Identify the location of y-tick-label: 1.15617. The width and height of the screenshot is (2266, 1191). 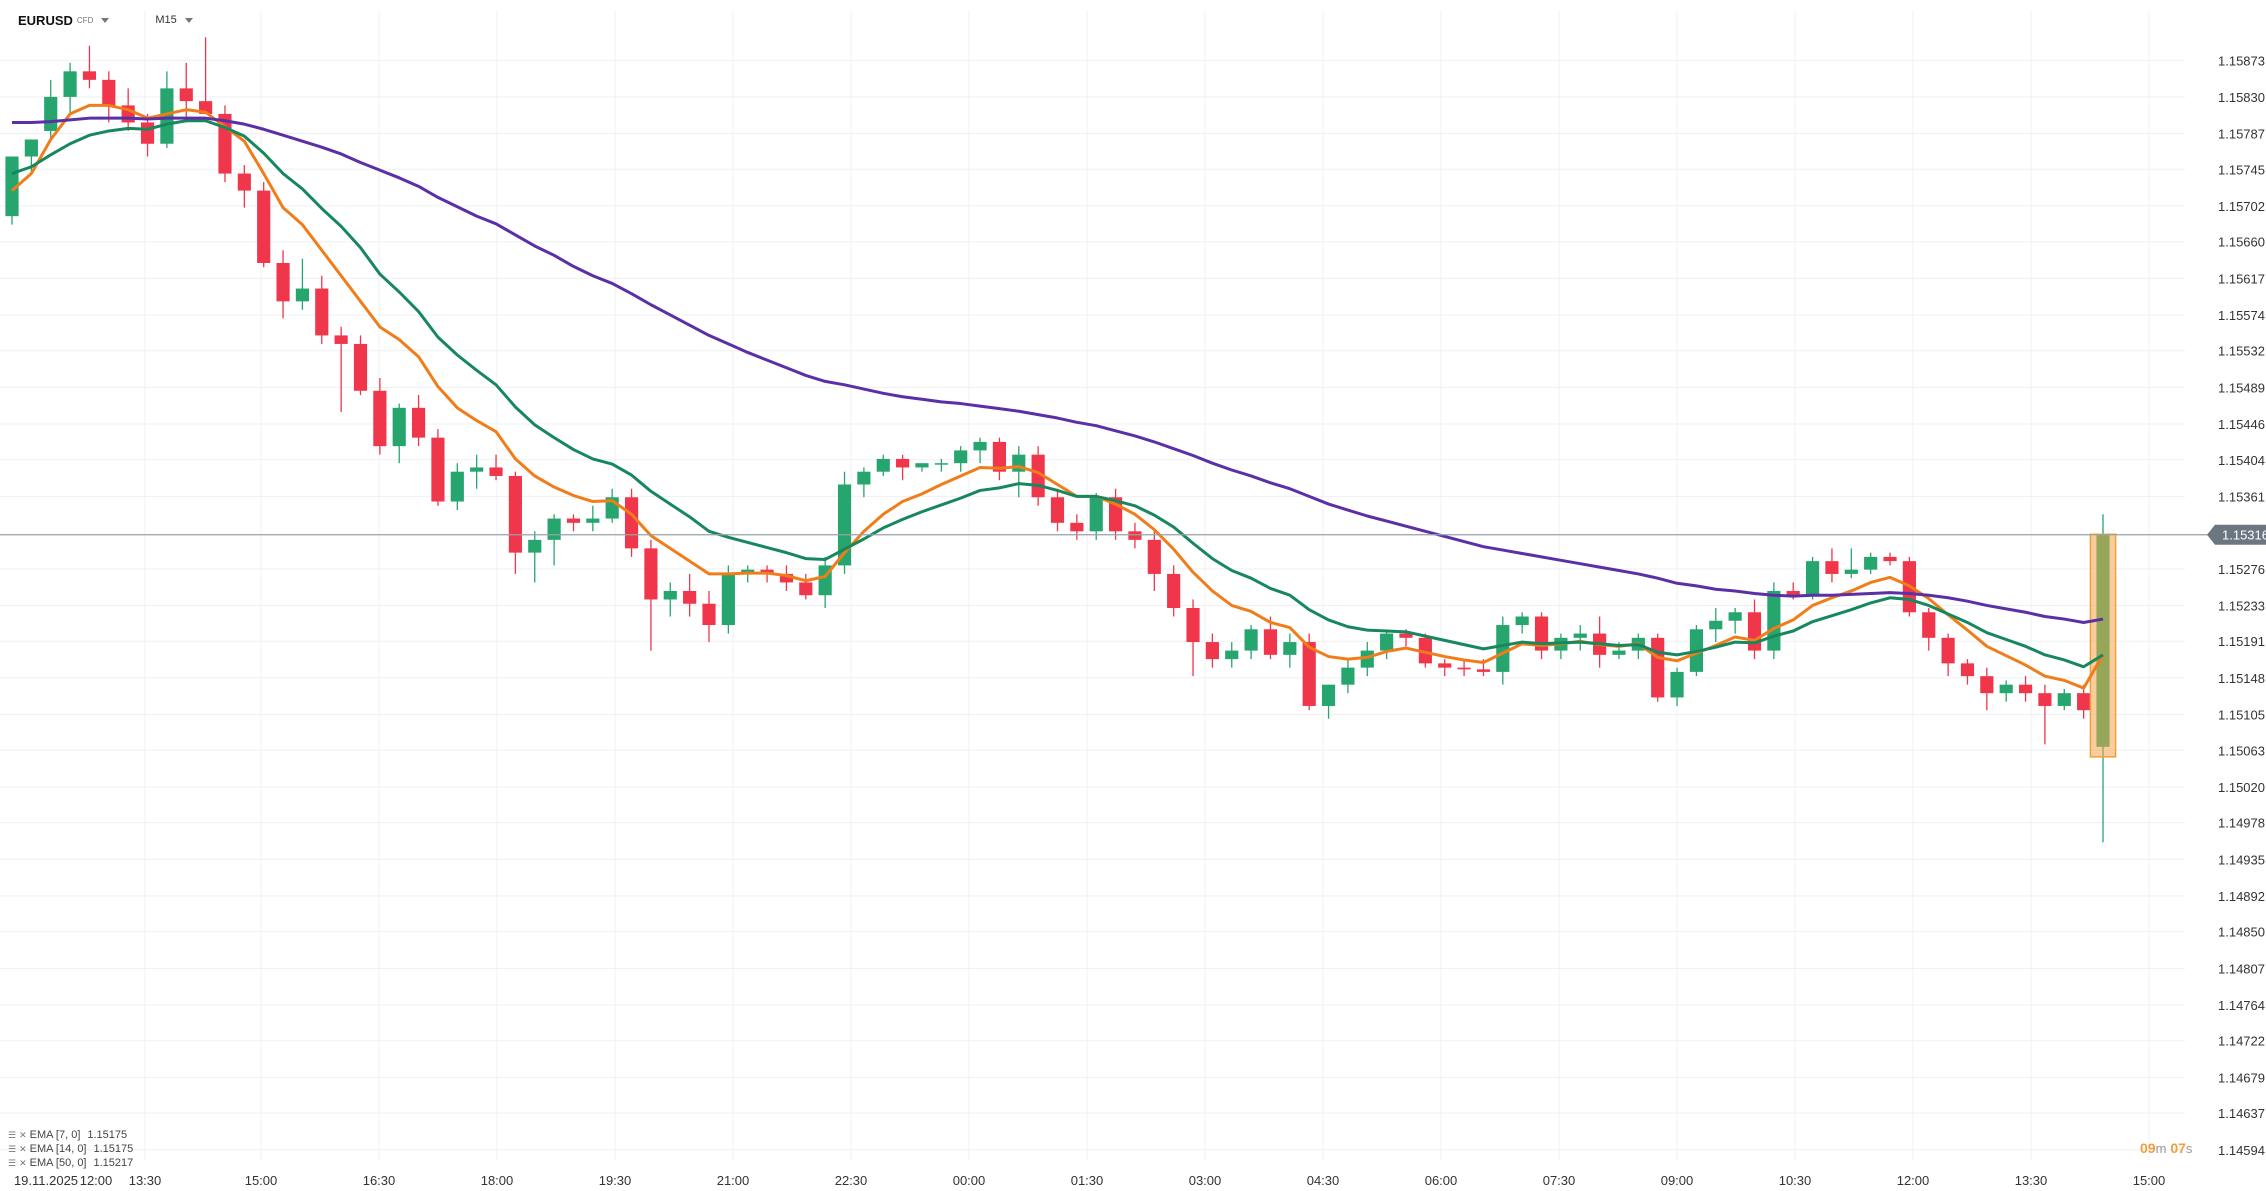
(2241, 278).